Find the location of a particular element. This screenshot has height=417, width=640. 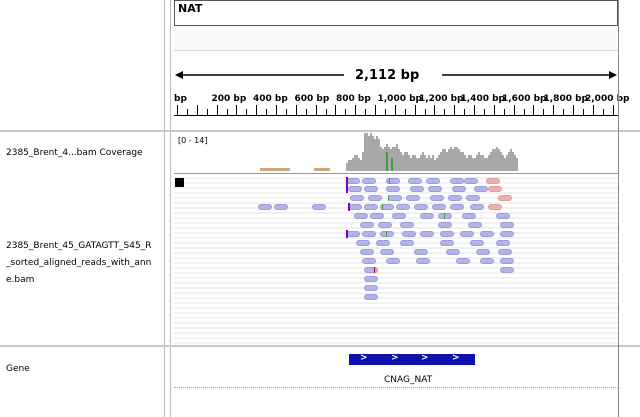

ideogram-box is located at coordinates (396, 21).